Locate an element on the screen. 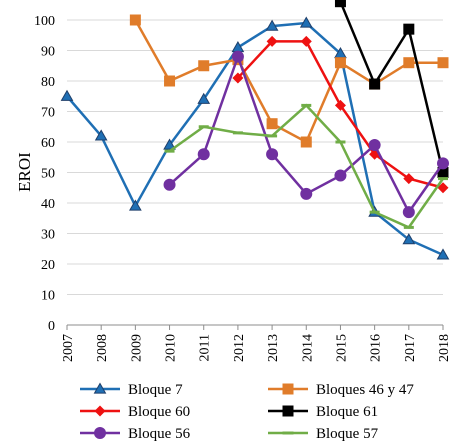 The image size is (467, 448). series-line is located at coordinates (392, 87).